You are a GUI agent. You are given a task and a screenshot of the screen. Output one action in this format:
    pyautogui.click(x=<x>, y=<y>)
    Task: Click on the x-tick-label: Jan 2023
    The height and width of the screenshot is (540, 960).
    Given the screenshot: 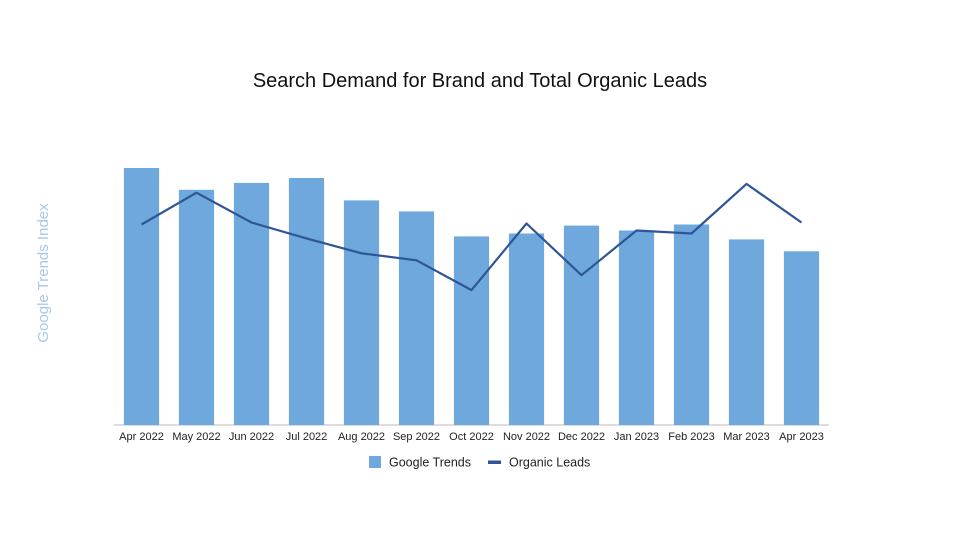 What is the action you would take?
    pyautogui.click(x=636, y=437)
    